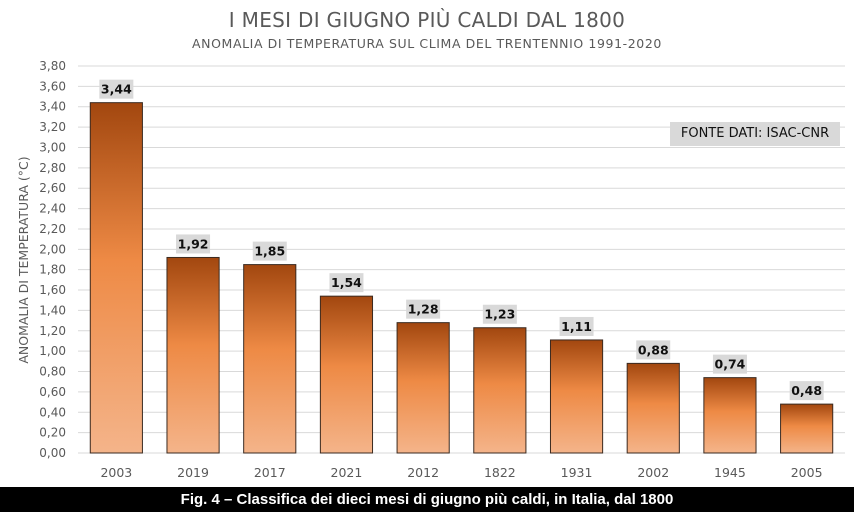  I want to click on y-tick-label: 2,40, so click(52, 209).